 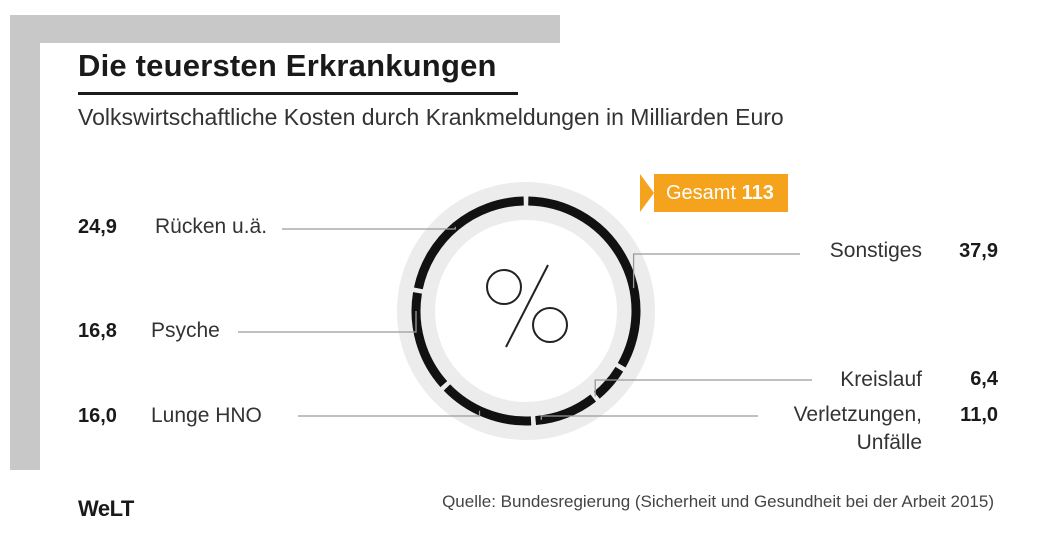 What do you see at coordinates (106, 508) in the screenshot?
I see `welt-logo: WeLT` at bounding box center [106, 508].